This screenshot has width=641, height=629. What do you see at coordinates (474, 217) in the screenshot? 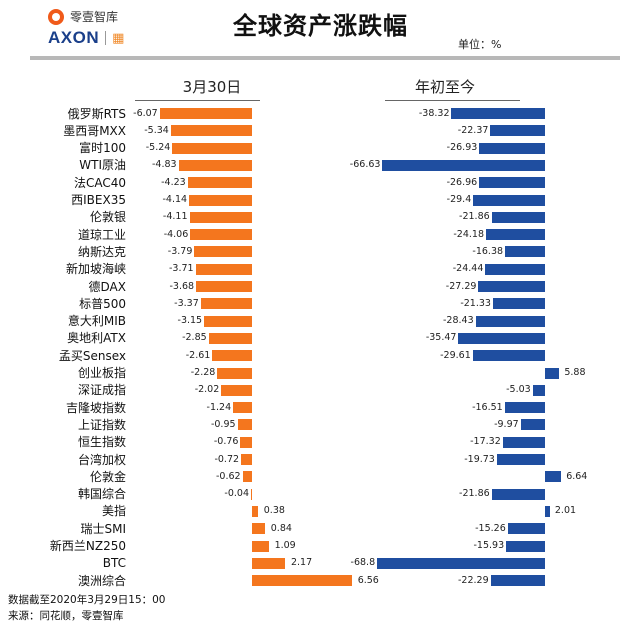
I see `data-label-ytd: -21.86` at bounding box center [474, 217].